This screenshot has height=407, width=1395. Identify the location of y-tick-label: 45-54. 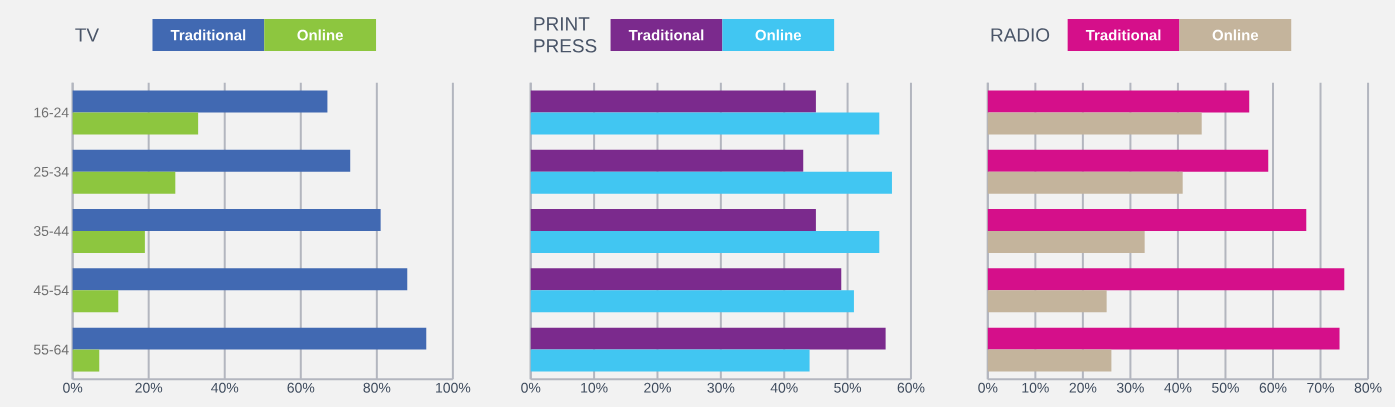
(51, 290).